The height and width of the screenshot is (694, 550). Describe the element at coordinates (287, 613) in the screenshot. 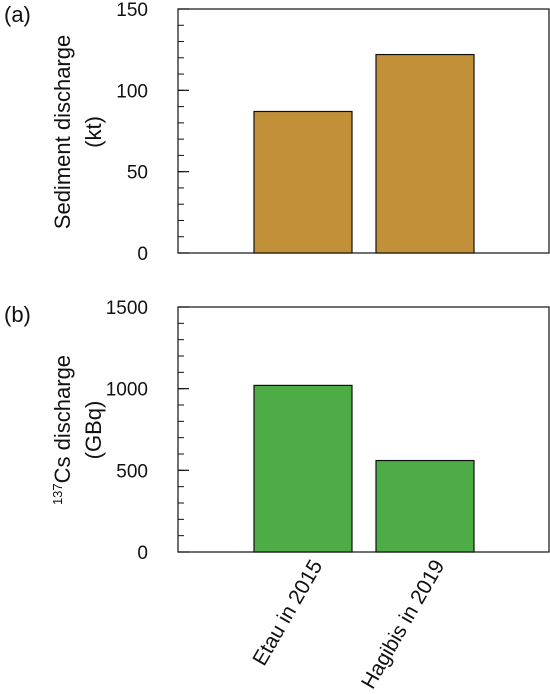

I see `category-label: Etau in 2015` at that location.